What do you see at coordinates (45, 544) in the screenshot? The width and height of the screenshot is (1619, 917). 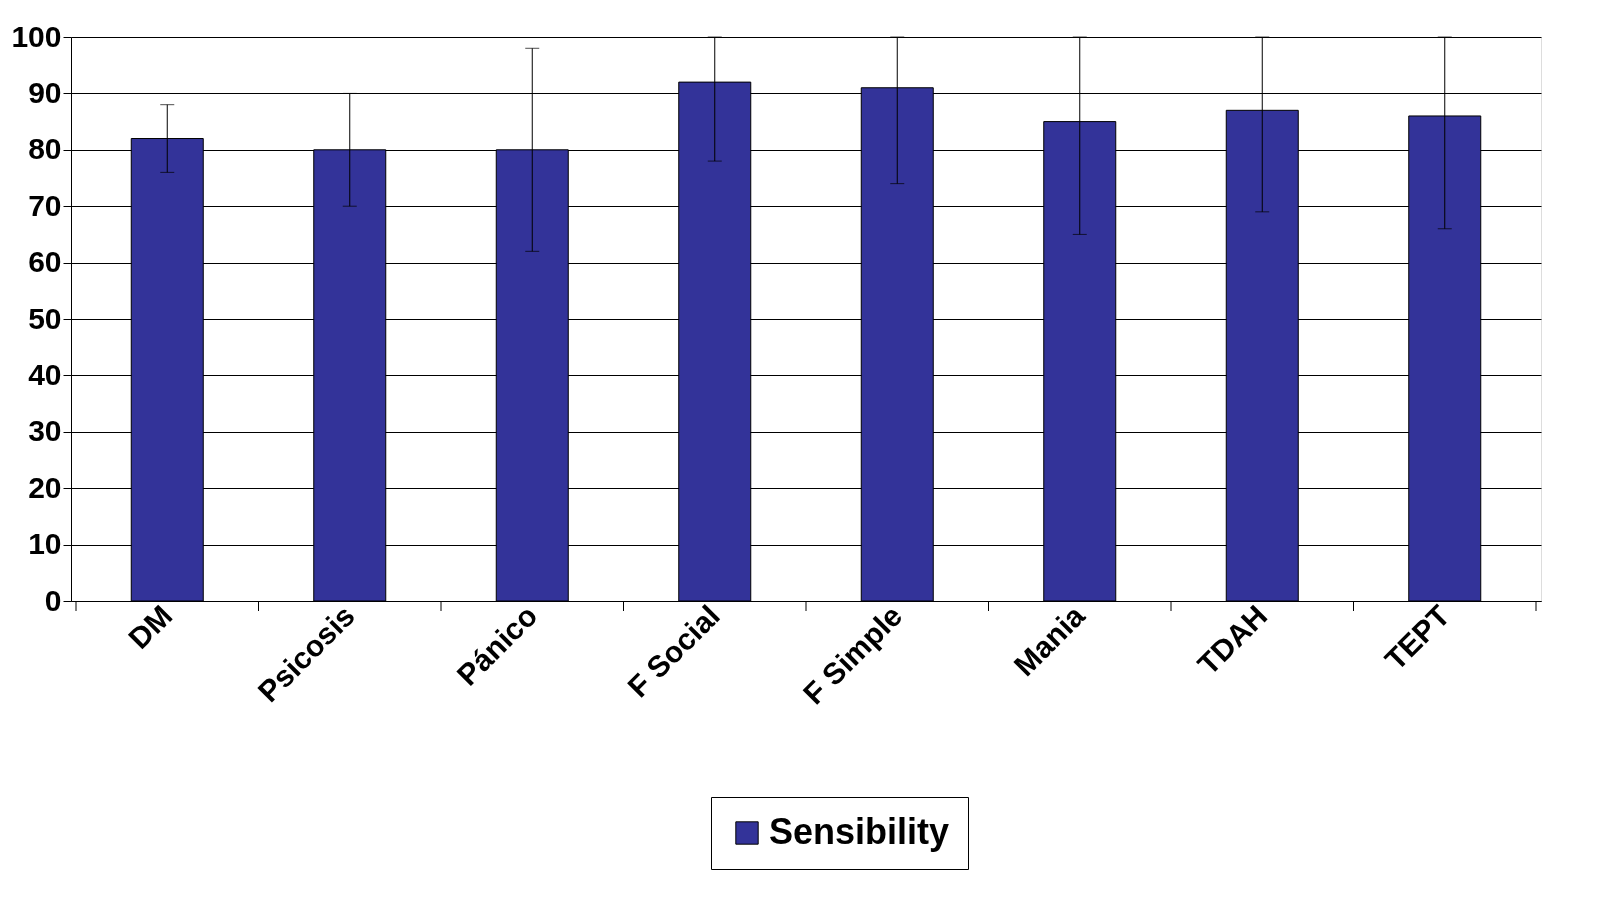 I see `y-tick-label: 10` at bounding box center [45, 544].